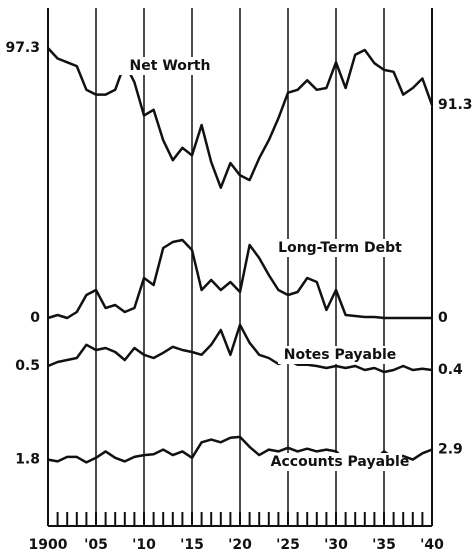  What do you see at coordinates (27, 460) in the screenshot?
I see `start-value-label: 1.8` at bounding box center [27, 460].